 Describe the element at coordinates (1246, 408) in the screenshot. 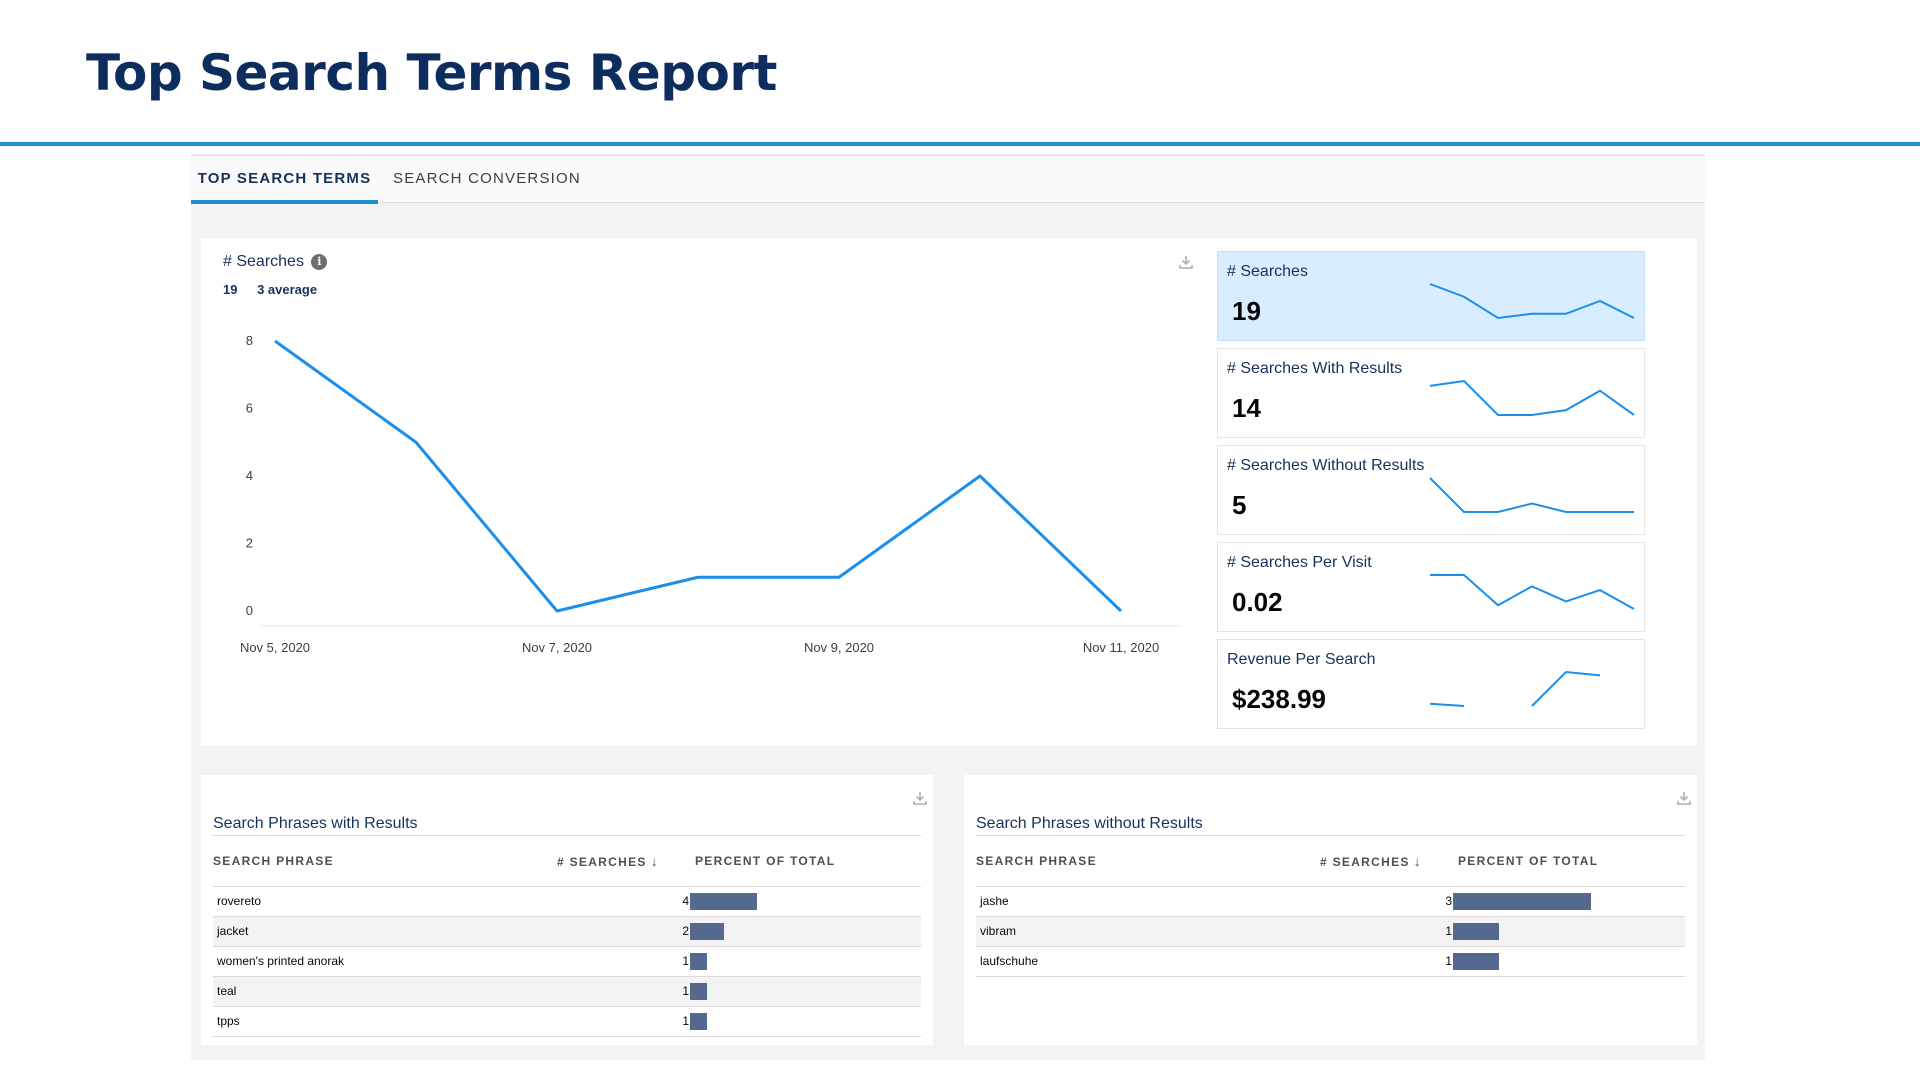

I see `kpi-value: 14` at that location.